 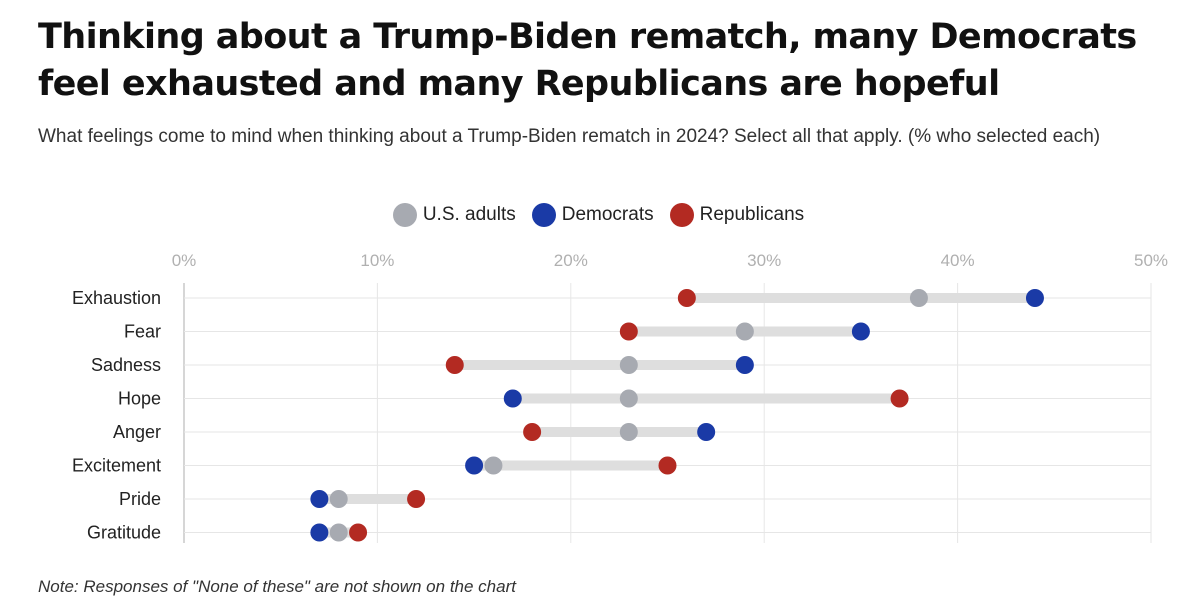 What do you see at coordinates (512, 398) in the screenshot?
I see `dot-hope-democrats` at bounding box center [512, 398].